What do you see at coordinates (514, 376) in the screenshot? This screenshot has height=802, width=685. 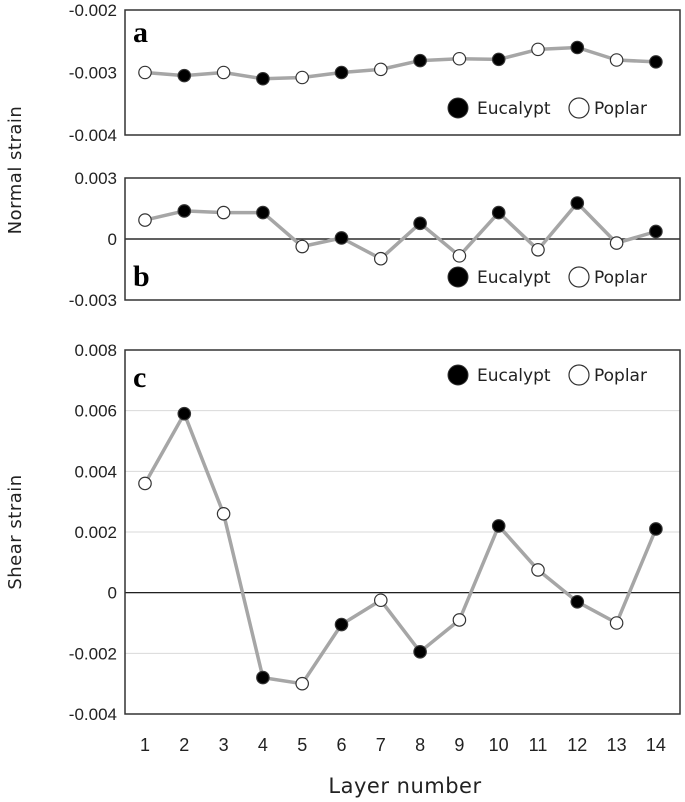 I see `legend-eucalypt-label-c: Eucalypt` at bounding box center [514, 376].